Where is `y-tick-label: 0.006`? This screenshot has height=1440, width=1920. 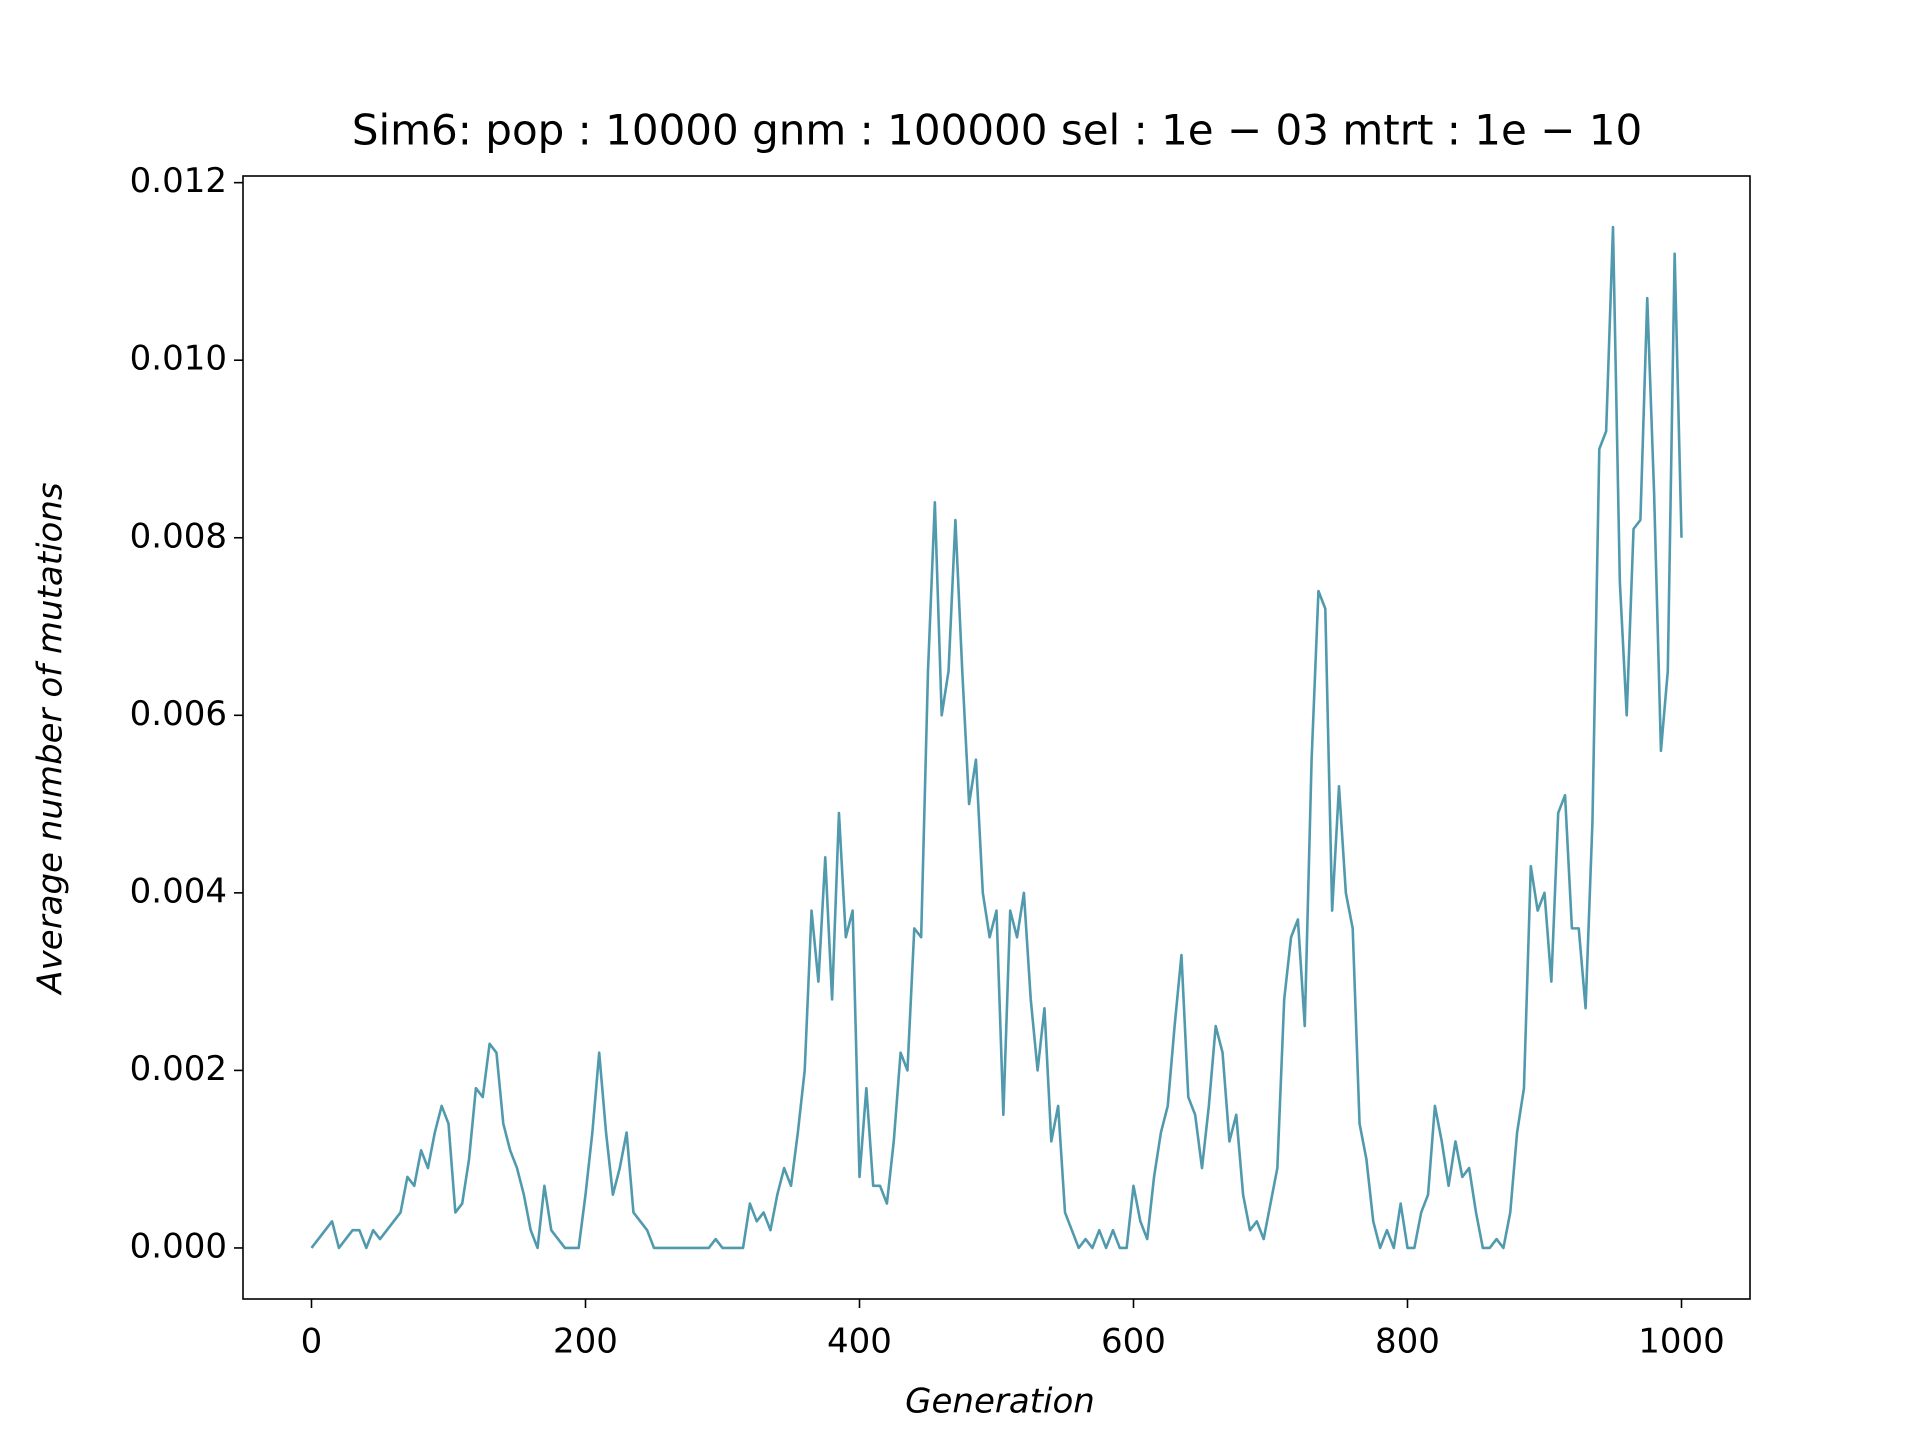 y-tick-label: 0.006 is located at coordinates (178, 714).